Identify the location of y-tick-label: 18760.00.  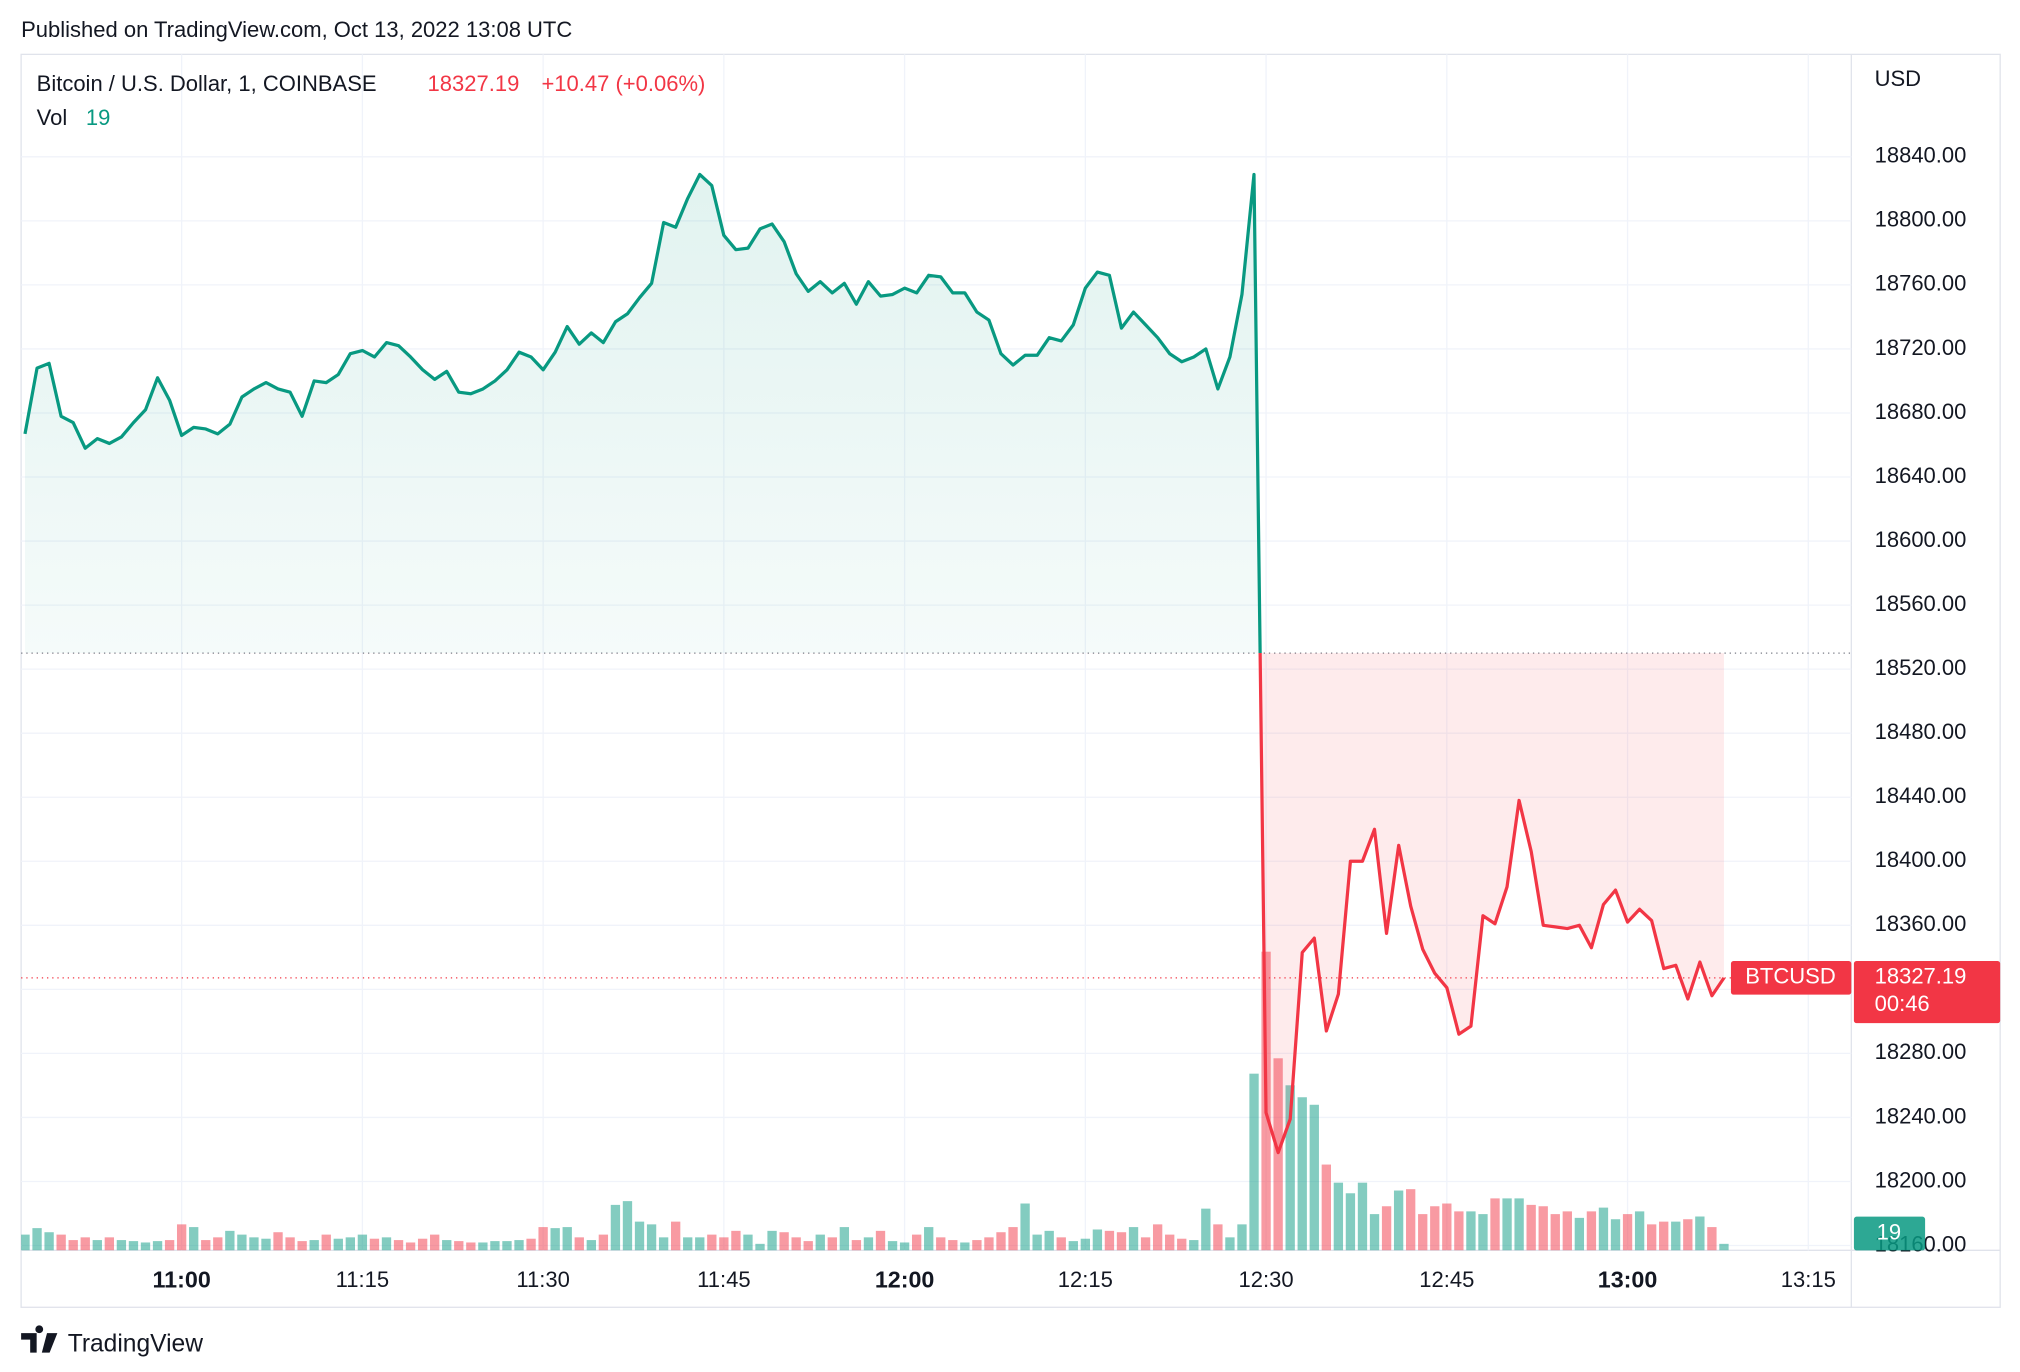
(1921, 283).